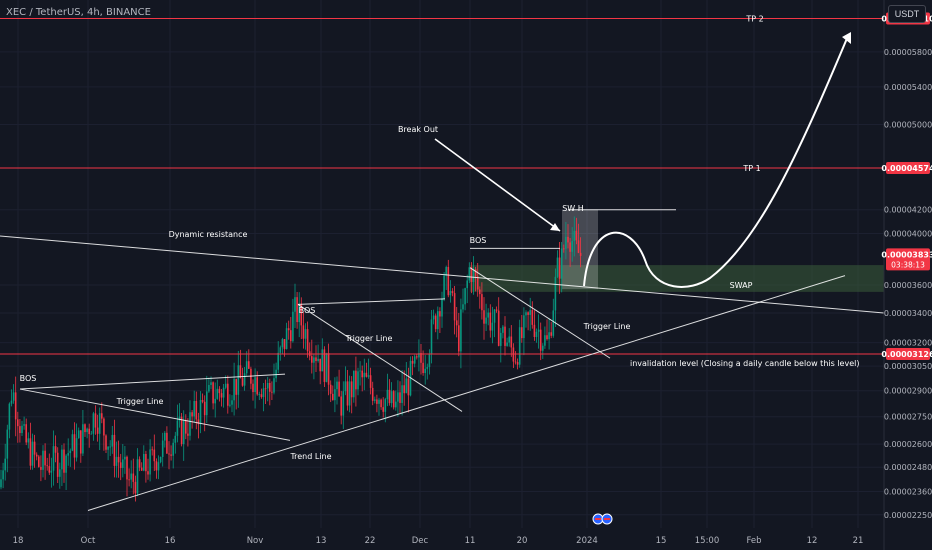 The height and width of the screenshot is (550, 932). Describe the element at coordinates (907, 14) in the screenshot. I see `currency-button: USDT` at that location.